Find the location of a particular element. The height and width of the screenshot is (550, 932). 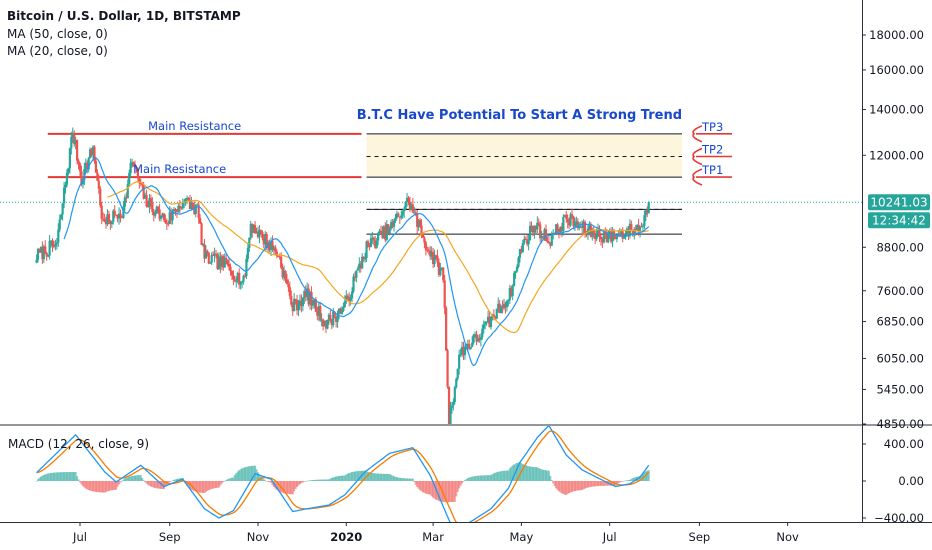

macd-legend: MACD (12, 26, close, 9) is located at coordinates (79, 444).